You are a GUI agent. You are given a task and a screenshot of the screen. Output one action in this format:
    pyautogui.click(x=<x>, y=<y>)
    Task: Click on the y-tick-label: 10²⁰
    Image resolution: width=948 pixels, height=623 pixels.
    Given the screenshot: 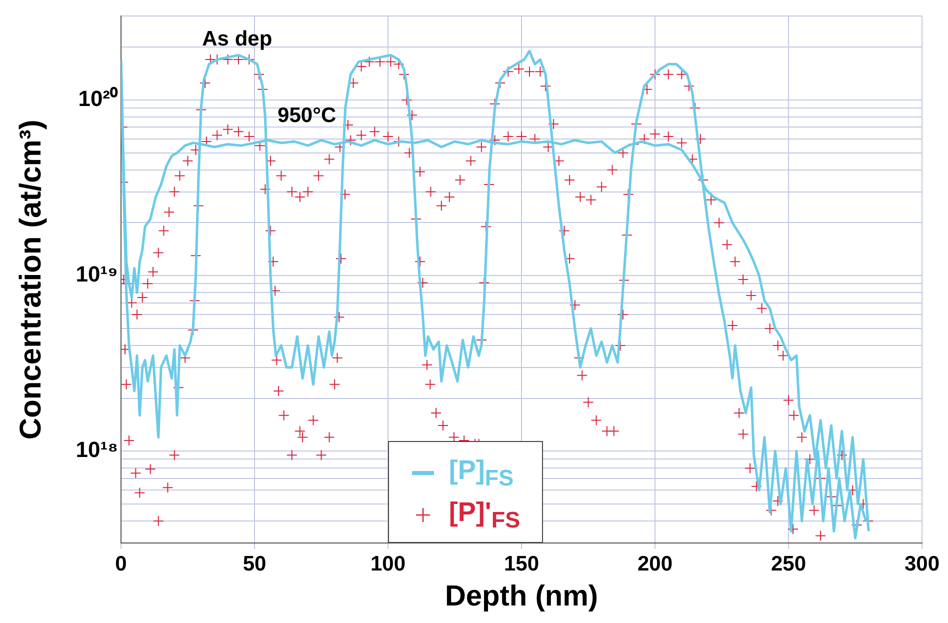 What is the action you would take?
    pyautogui.click(x=98, y=99)
    